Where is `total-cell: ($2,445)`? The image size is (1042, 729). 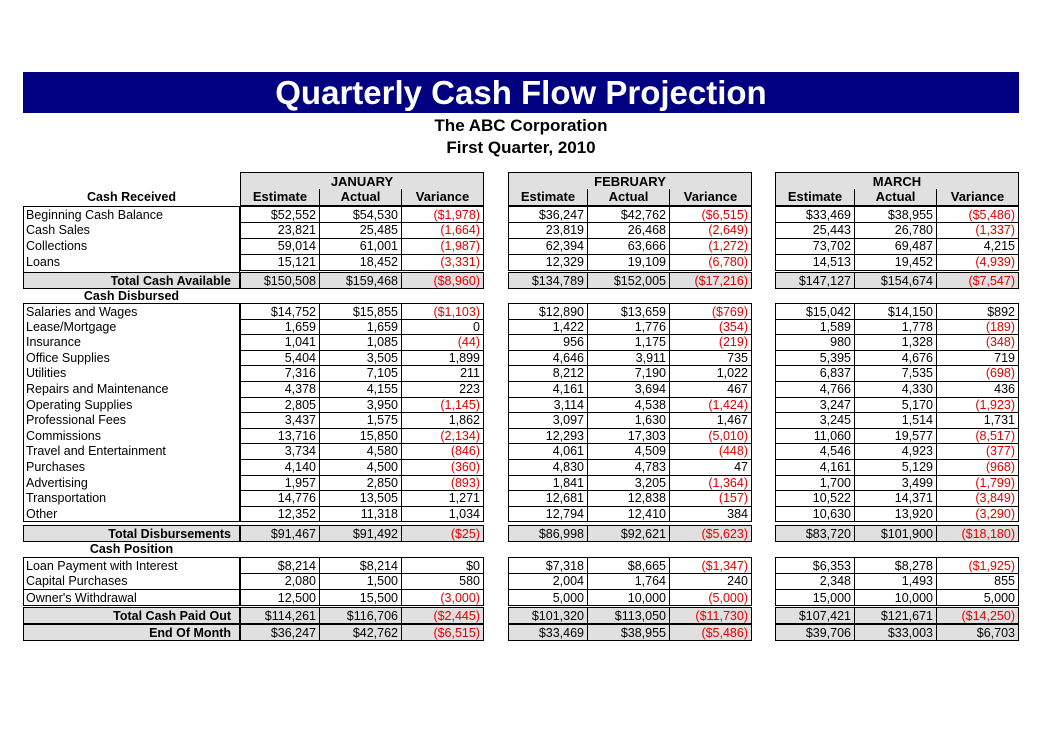
total-cell: ($2,445) is located at coordinates (443, 615).